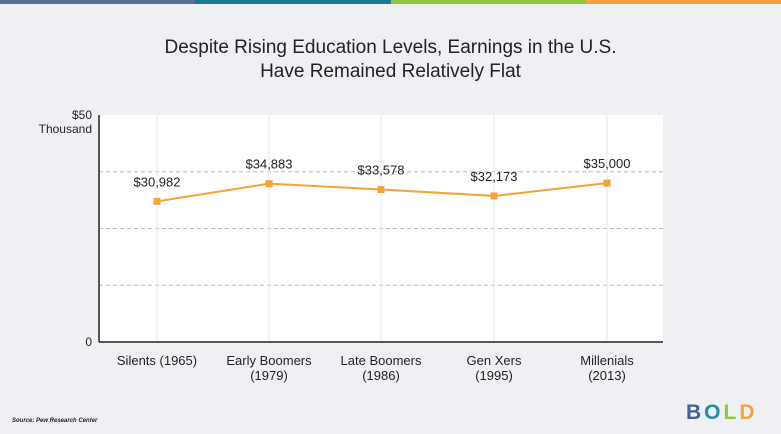  What do you see at coordinates (381, 360) in the screenshot?
I see `x-tick-label: Late Boomers` at bounding box center [381, 360].